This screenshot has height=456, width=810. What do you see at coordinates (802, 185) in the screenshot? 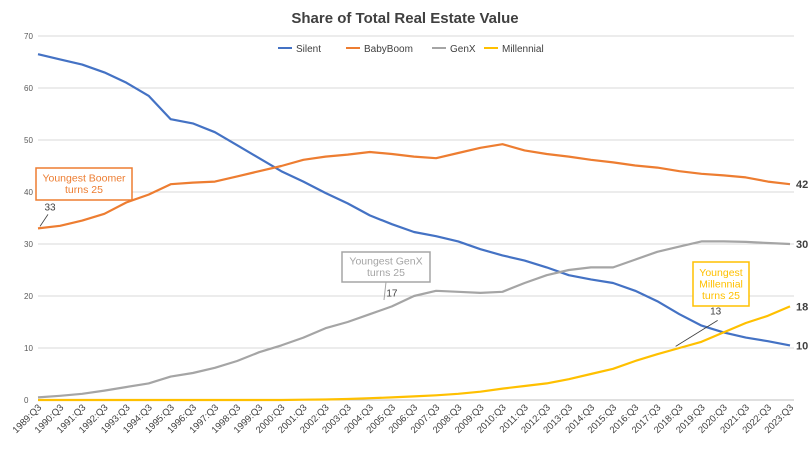
I see `end-value-label: 42` at bounding box center [802, 185].